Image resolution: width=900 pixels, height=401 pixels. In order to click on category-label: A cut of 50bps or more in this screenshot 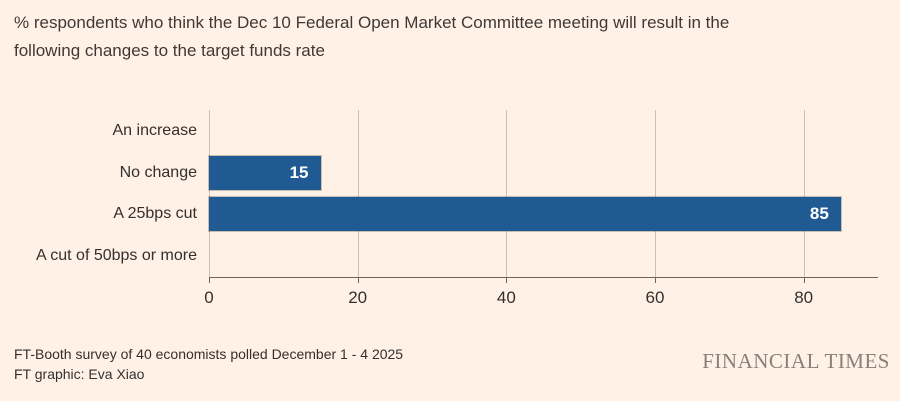, I will do `click(116, 256)`.